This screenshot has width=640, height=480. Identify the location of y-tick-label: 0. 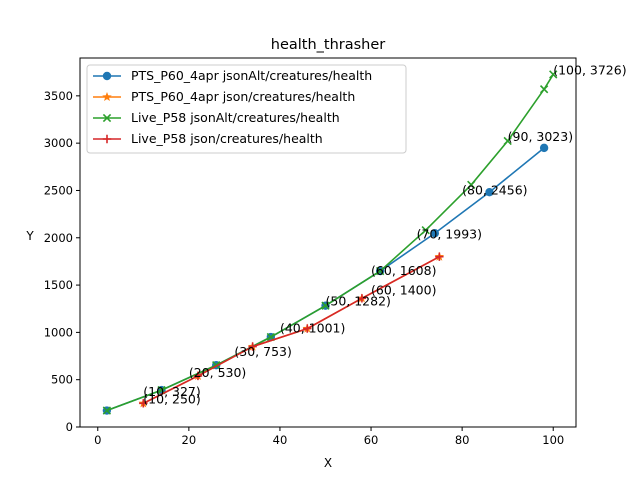
(69, 427).